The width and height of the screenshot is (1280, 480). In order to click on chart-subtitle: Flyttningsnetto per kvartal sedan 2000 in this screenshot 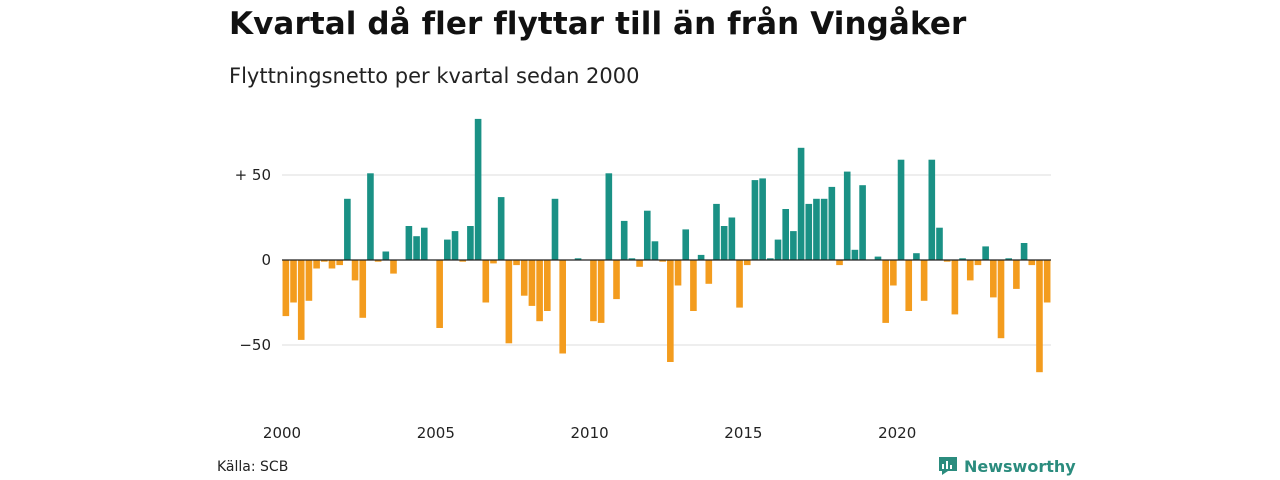, I will do `click(434, 76)`.